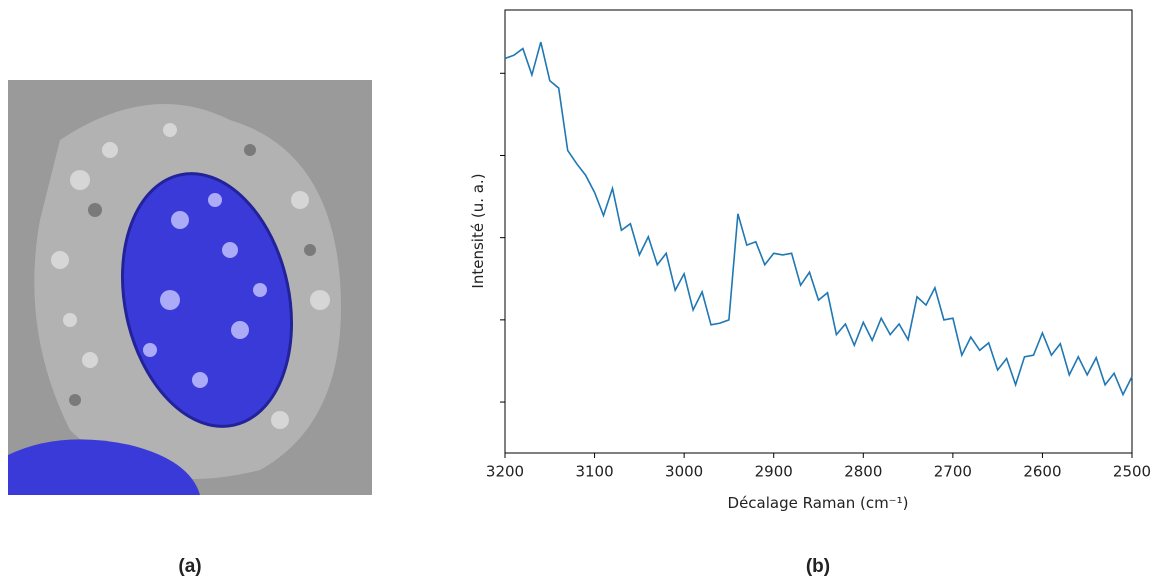 Image resolution: width=1162 pixels, height=585 pixels. Describe the element at coordinates (953, 472) in the screenshot. I see `x-tick-label: 2700` at that location.